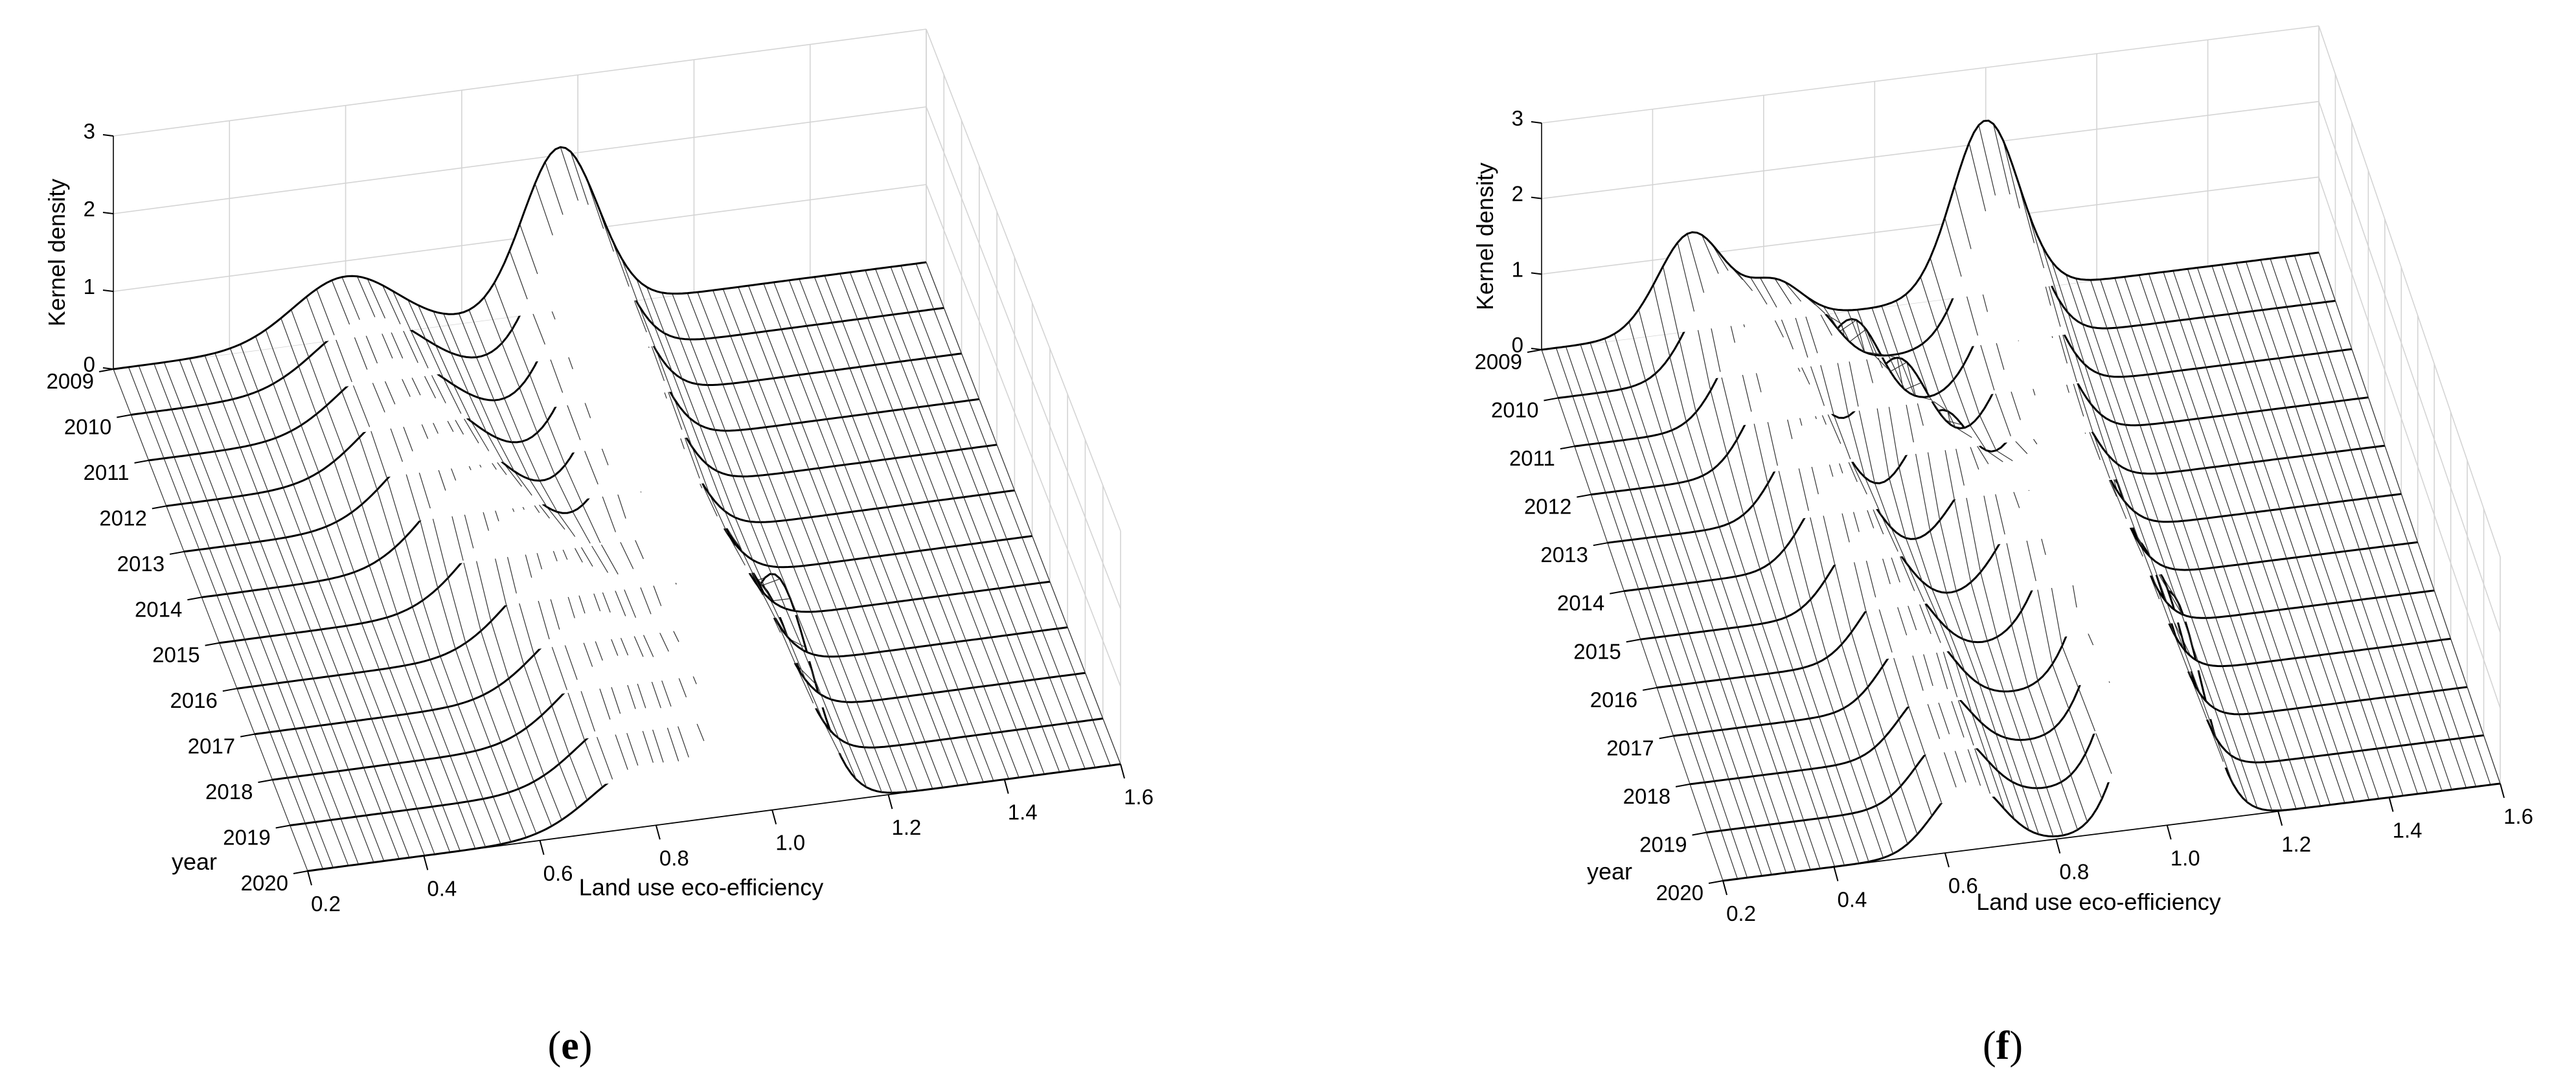 This screenshot has height=1075, width=2576. I want to click on z-tick-label: 3, so click(89, 131).